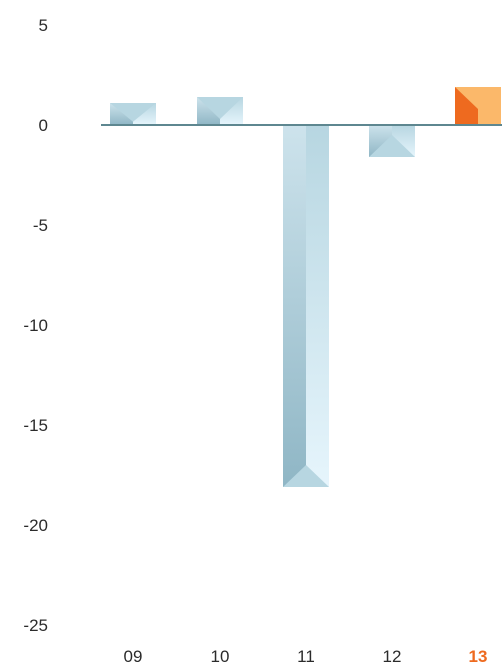 This screenshot has height=666, width=502. What do you see at coordinates (478, 656) in the screenshot?
I see `x-category-label: 13` at bounding box center [478, 656].